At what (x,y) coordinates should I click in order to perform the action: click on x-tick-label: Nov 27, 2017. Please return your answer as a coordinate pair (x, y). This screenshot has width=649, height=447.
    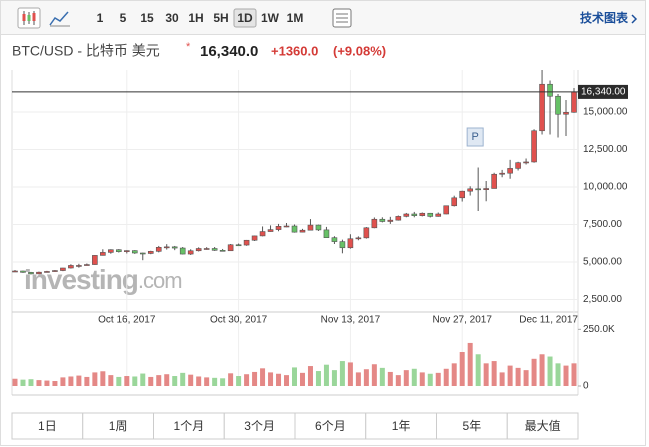
    Looking at the image, I should click on (462, 320).